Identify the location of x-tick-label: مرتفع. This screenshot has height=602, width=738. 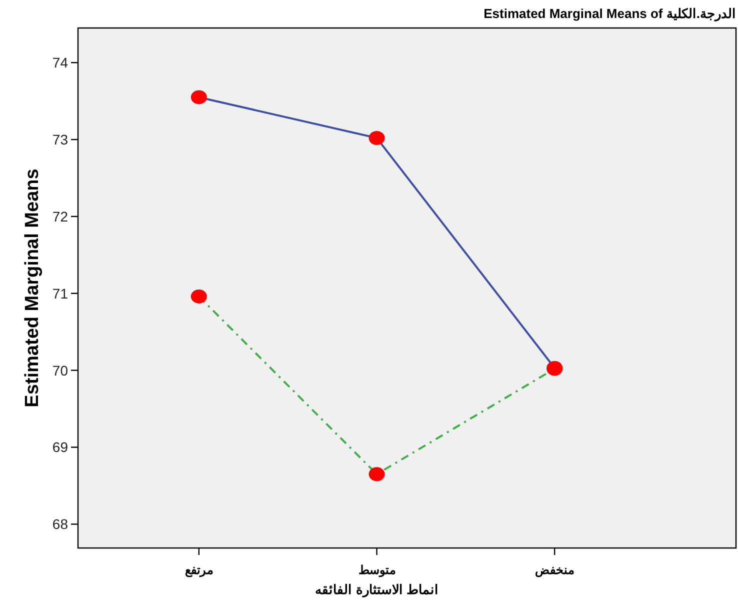
(198, 570).